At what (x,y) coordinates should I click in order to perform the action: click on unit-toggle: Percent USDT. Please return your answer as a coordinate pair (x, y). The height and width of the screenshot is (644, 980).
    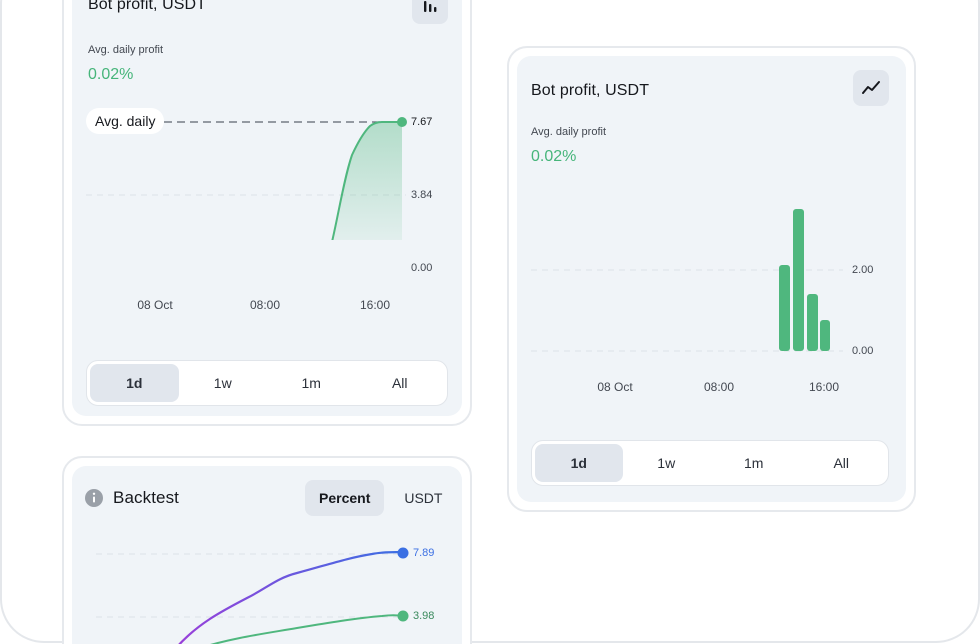
    Looking at the image, I should click on (380, 498).